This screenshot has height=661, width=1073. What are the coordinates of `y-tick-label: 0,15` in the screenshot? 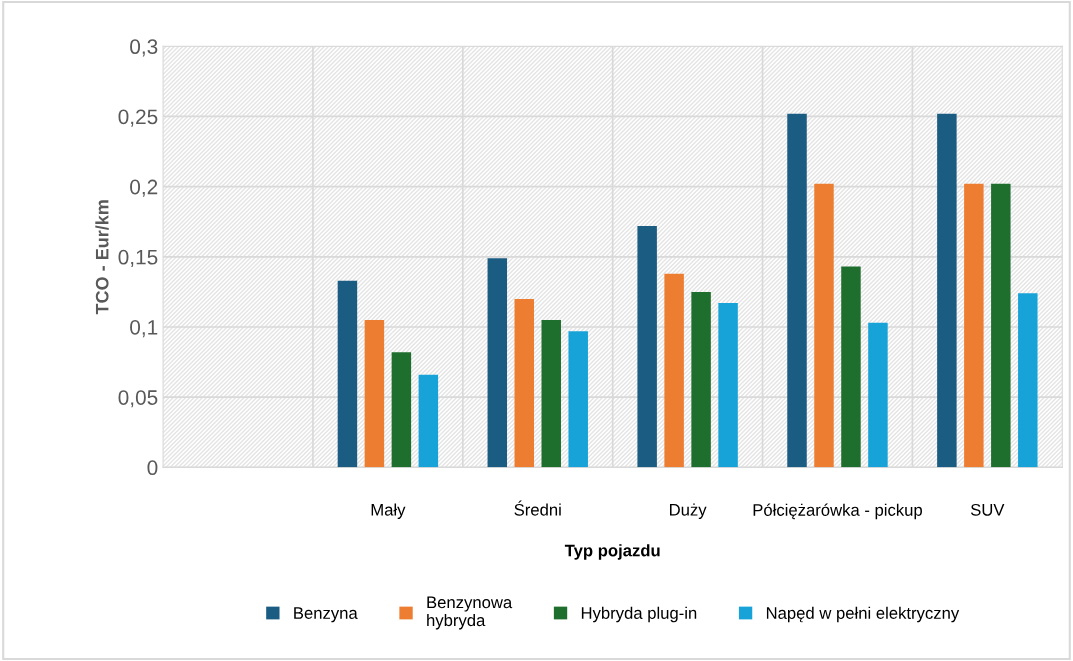 It's located at (138, 258).